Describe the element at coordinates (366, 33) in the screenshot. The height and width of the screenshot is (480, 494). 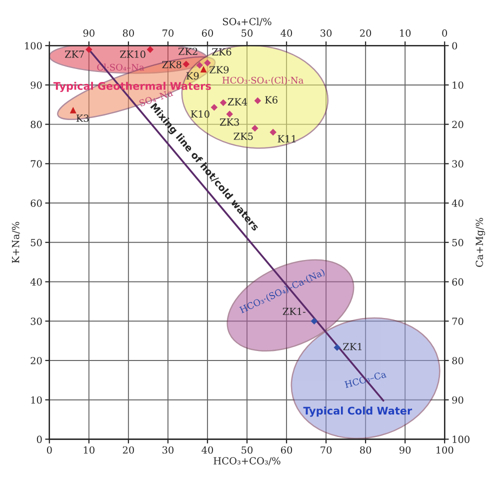
I see `x2-tick-label: 20` at that location.